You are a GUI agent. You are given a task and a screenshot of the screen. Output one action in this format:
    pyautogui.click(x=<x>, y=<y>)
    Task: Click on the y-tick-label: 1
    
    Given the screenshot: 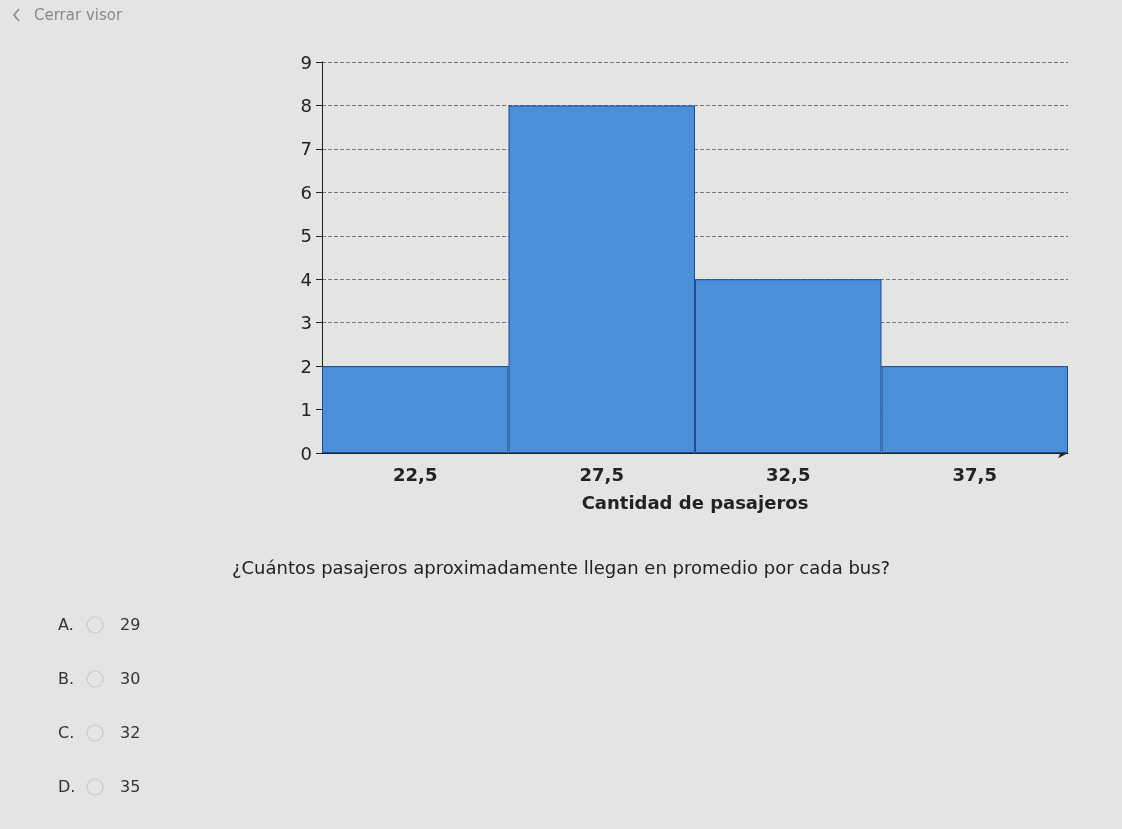 What is the action you would take?
    pyautogui.click(x=306, y=410)
    